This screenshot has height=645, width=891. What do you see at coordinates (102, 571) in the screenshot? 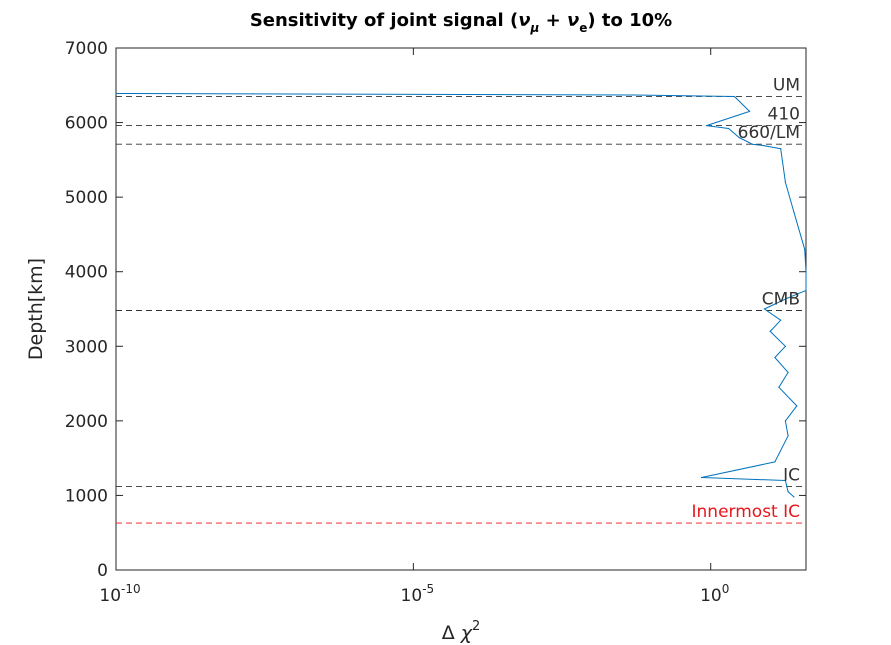
I see `y-tick-label: 0` at bounding box center [102, 571].